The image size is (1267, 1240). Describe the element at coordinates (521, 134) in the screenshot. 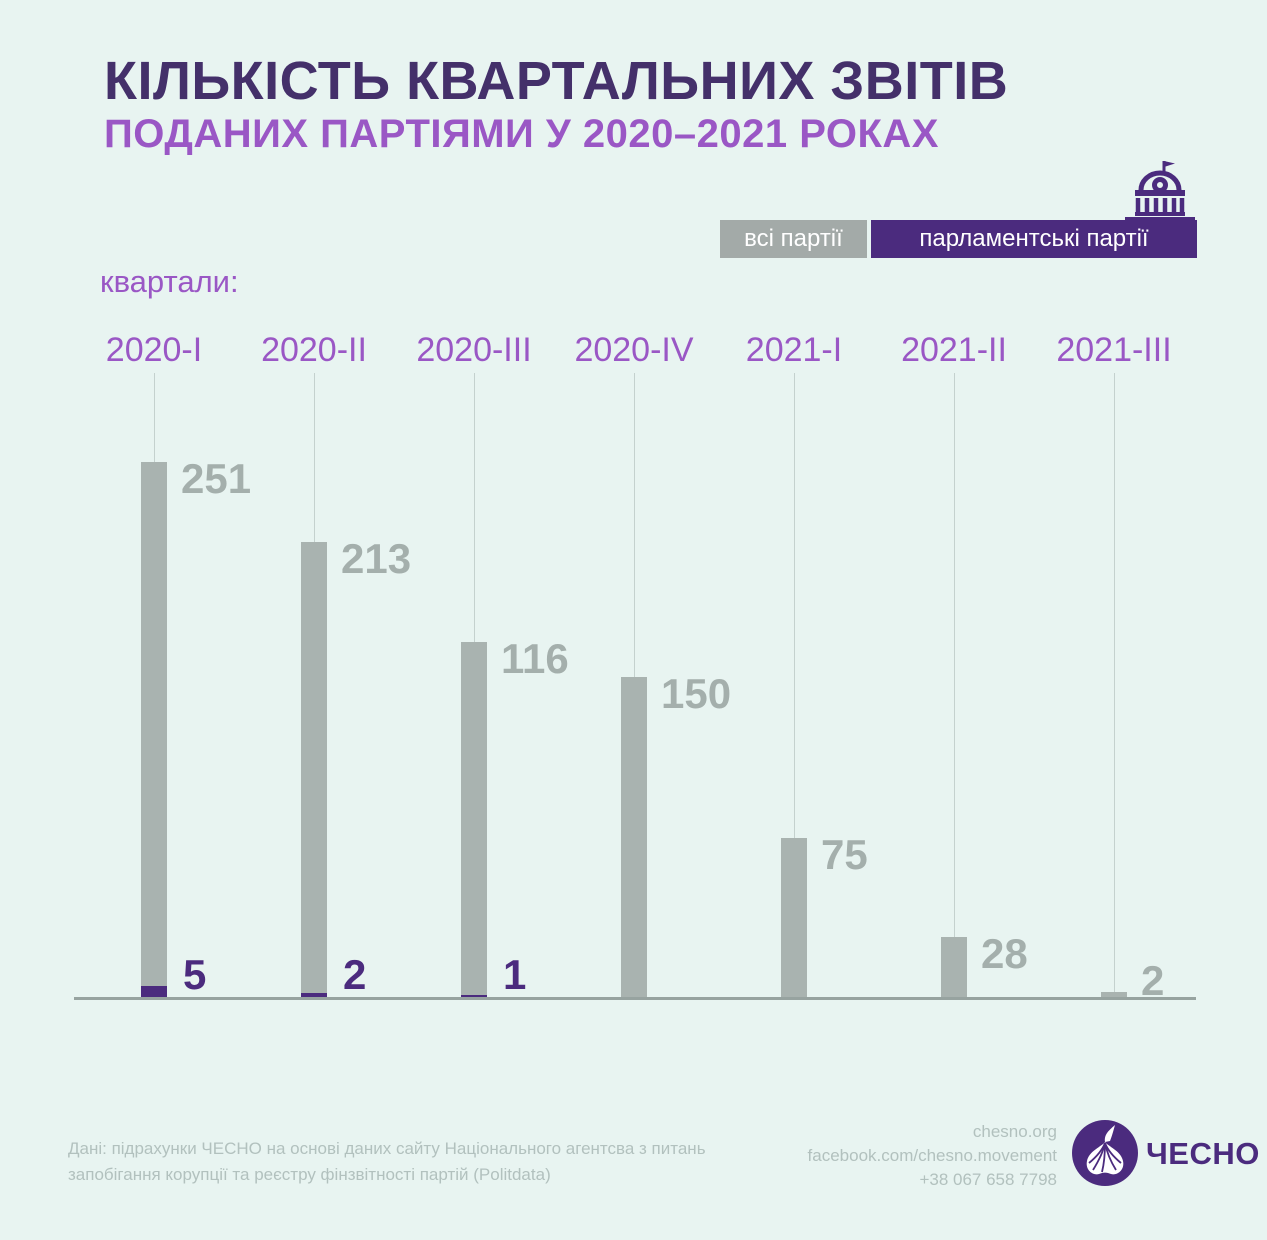

I see `page-subtitle: ПОДАНИХ ПАРТІЯМИ У 2020–2021 РОКАХ` at that location.